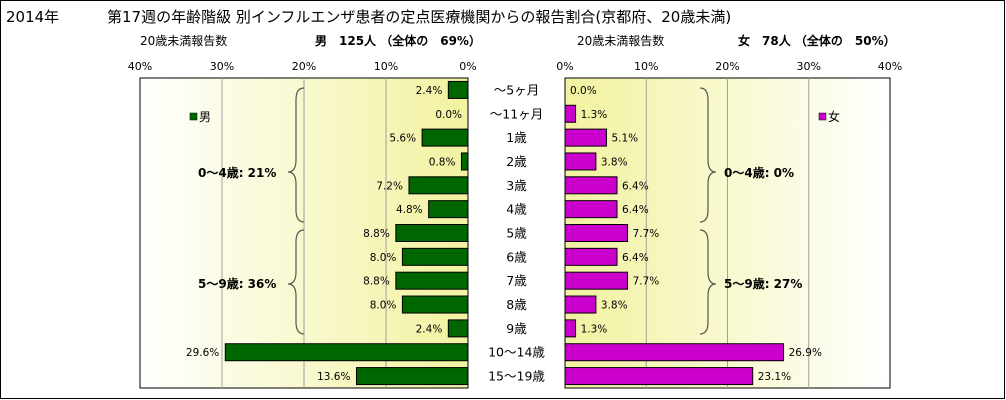 This screenshot has width=1006, height=400. What do you see at coordinates (516, 280) in the screenshot?
I see `category-label: 7歳` at bounding box center [516, 280].